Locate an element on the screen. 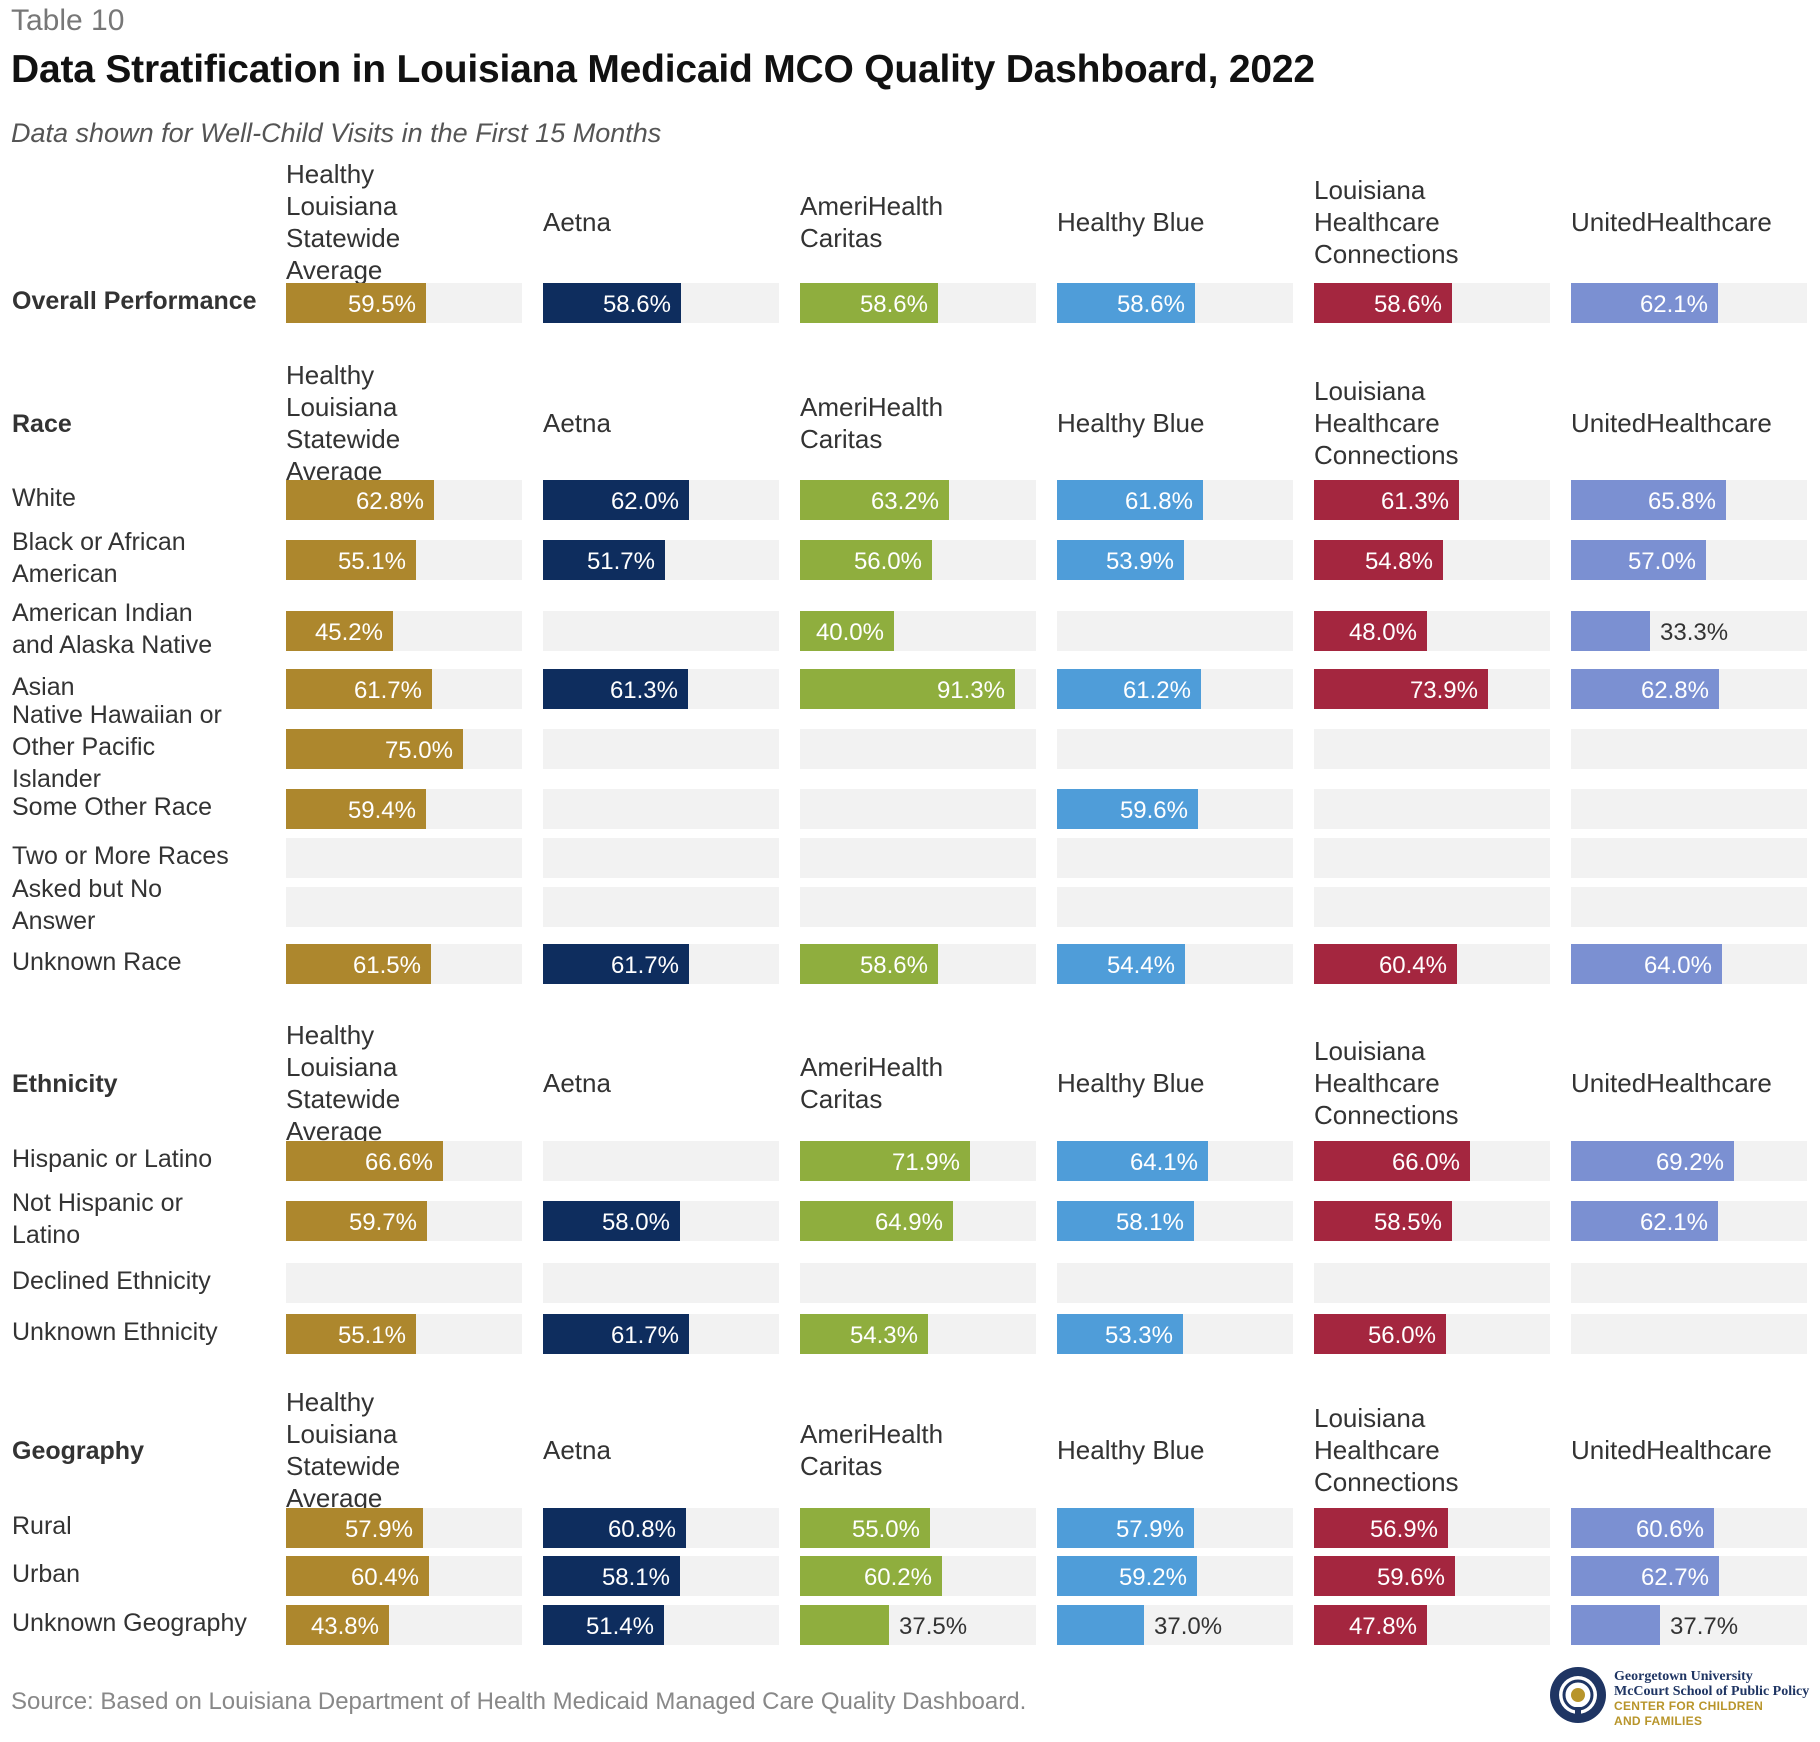 This screenshot has height=1742, width=1820. two-or-more-races-label: Two or More Races is located at coordinates (120, 856).